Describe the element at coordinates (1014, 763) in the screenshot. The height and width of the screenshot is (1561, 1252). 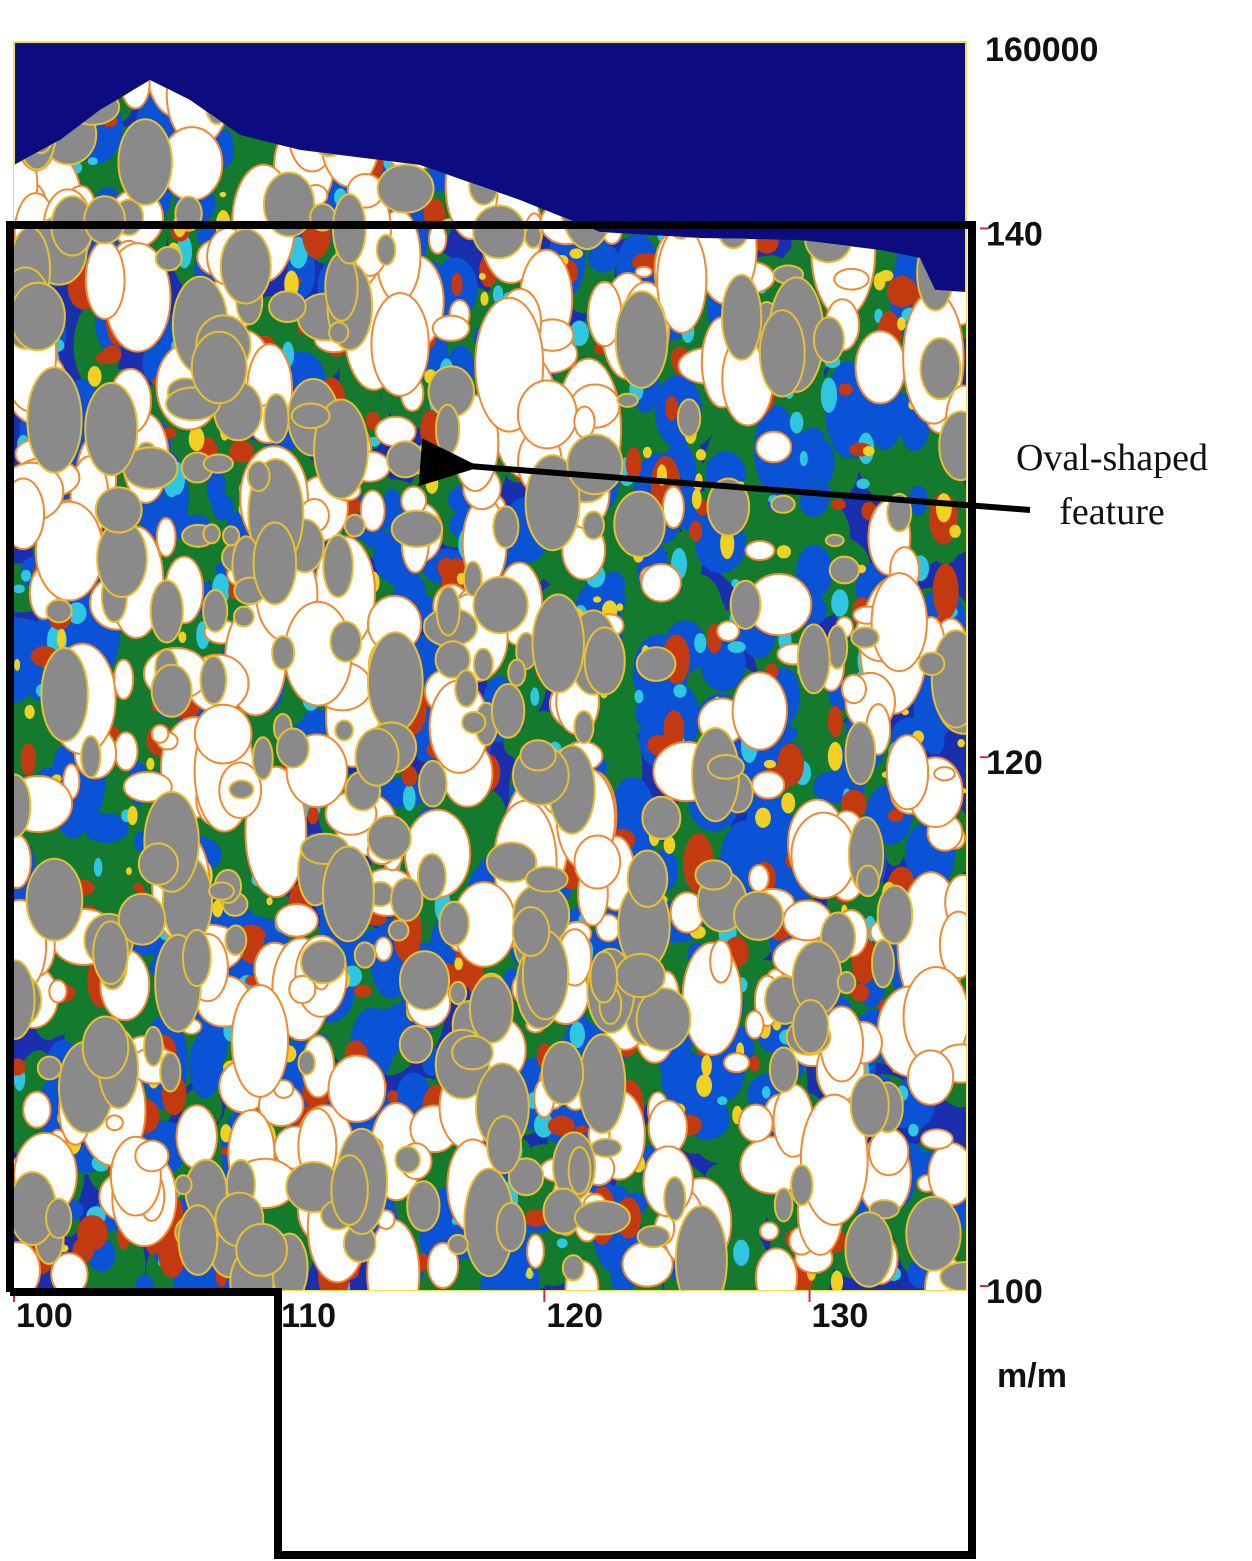
I see `y-tick-label: 120` at that location.